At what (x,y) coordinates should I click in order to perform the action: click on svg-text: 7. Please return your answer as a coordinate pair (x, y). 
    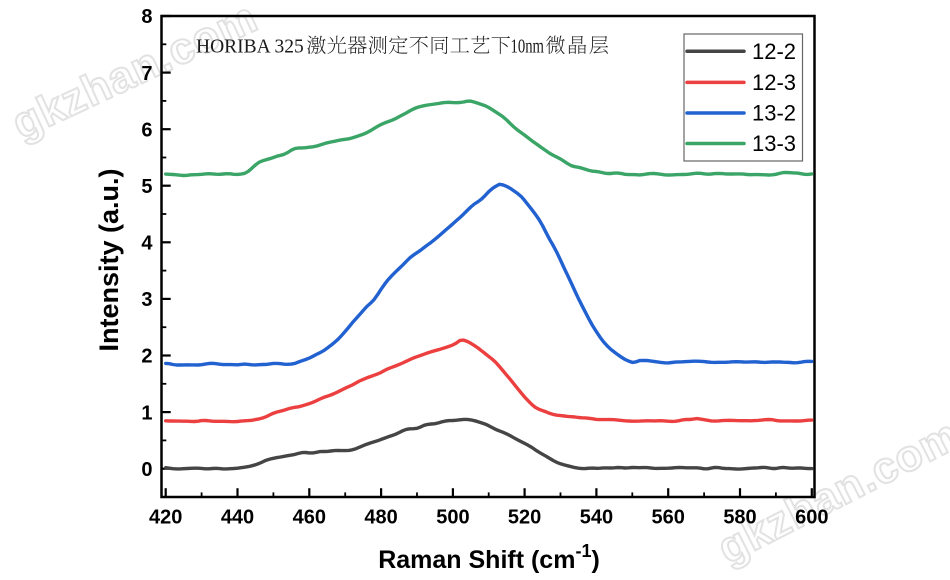
    Looking at the image, I should click on (146, 74).